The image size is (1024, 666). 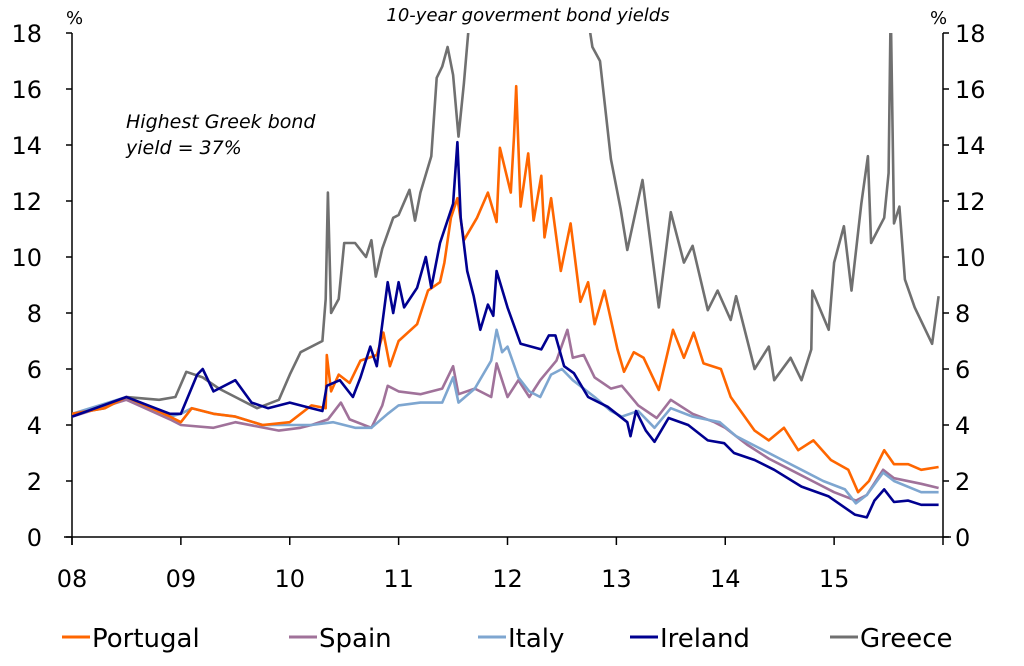 I want to click on legend-item-portugal: Portugal, so click(x=131, y=639).